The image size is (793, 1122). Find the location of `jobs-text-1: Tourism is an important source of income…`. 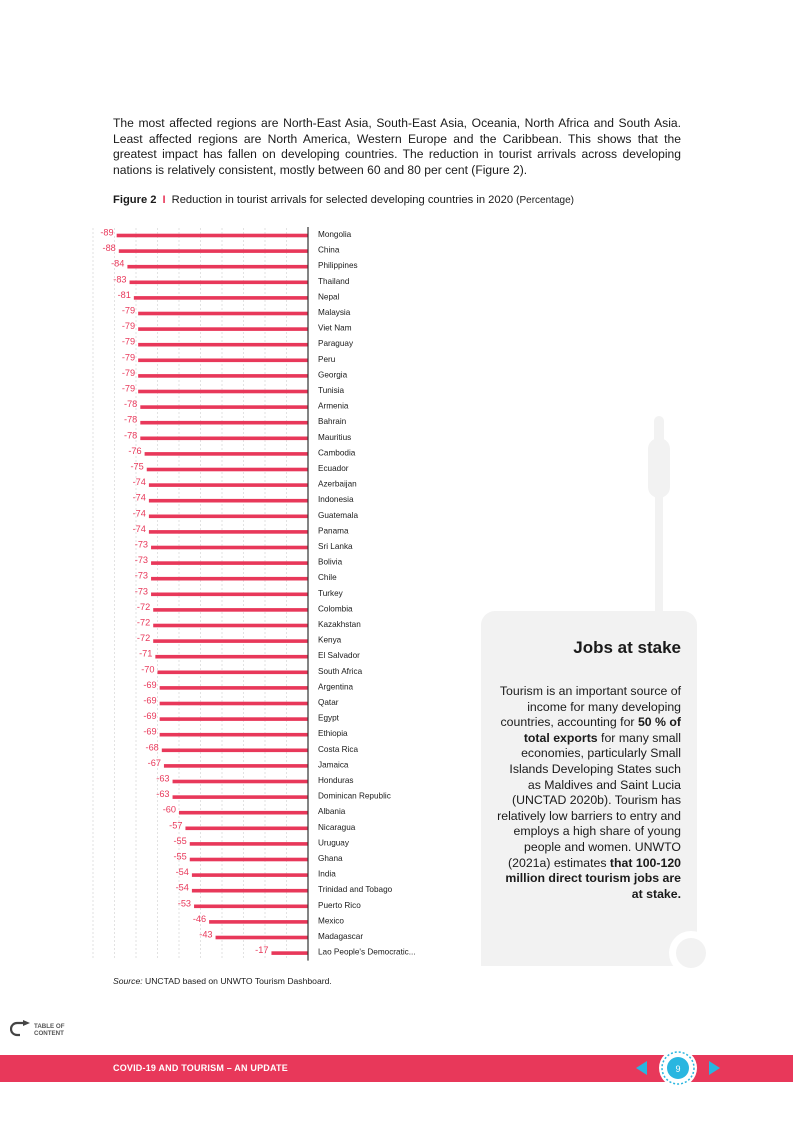

jobs-text-1: Tourism is an important source of income… is located at coordinates (590, 707).